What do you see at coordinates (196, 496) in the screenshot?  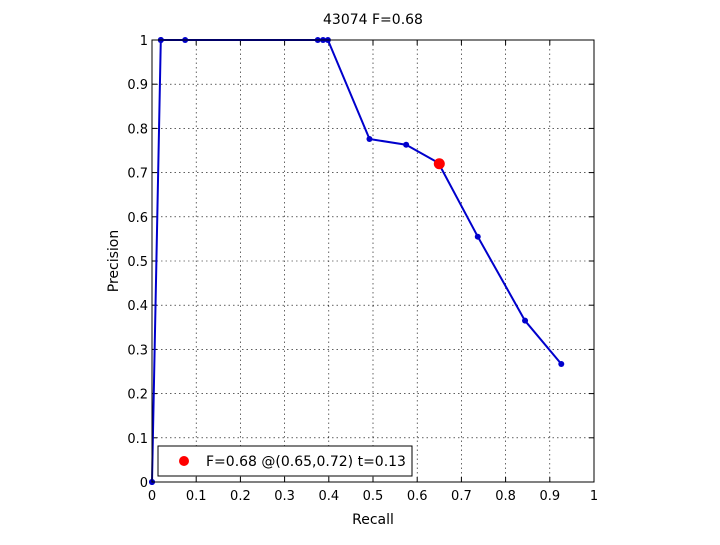 I see `x-tick-label: 0.1` at bounding box center [196, 496].